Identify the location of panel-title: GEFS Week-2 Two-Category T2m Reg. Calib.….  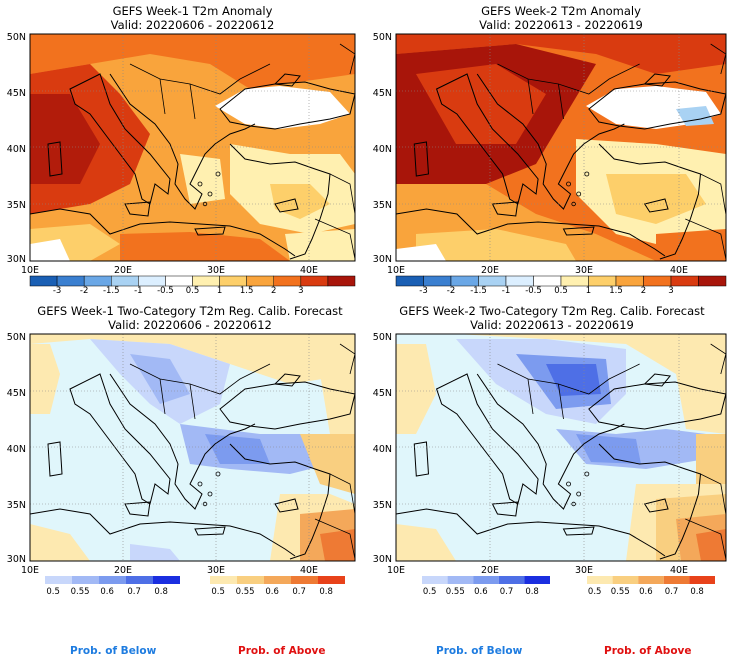
(552, 311).